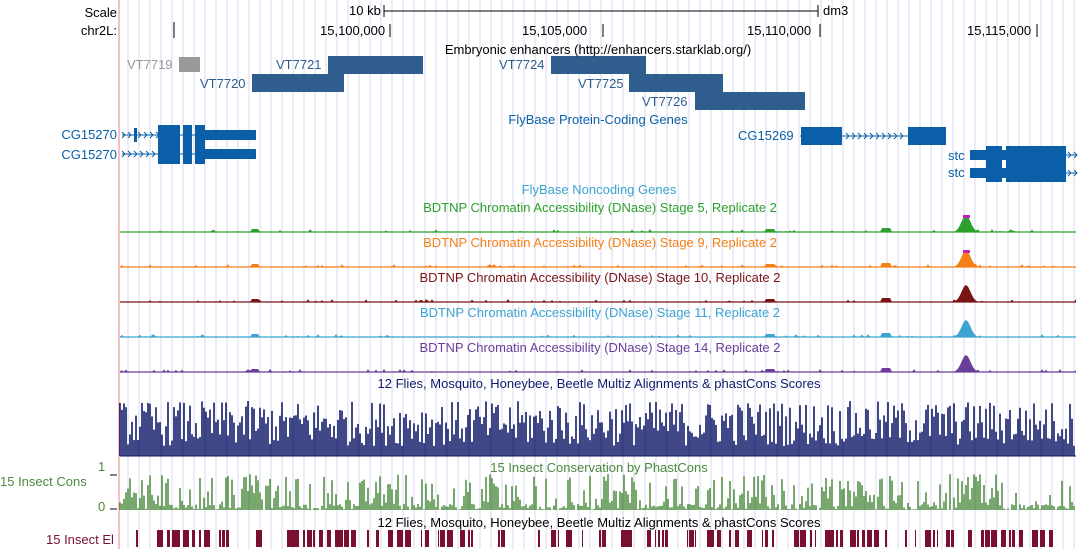 The image size is (1078, 549). What do you see at coordinates (598, 119) in the screenshot?
I see `genes-track-title: FlyBase Protein-Coding Genes` at bounding box center [598, 119].